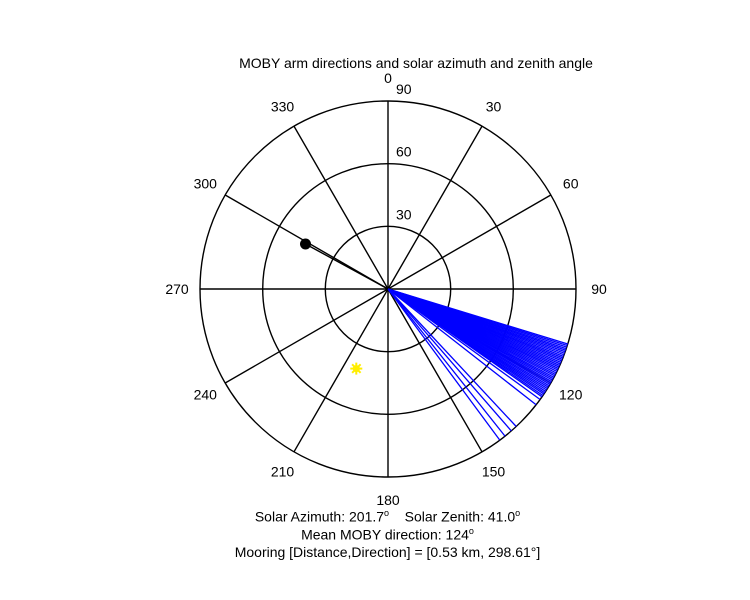 Image resolution: width=750 pixels, height=600 pixels. I want to click on sun-marker, so click(356, 368).